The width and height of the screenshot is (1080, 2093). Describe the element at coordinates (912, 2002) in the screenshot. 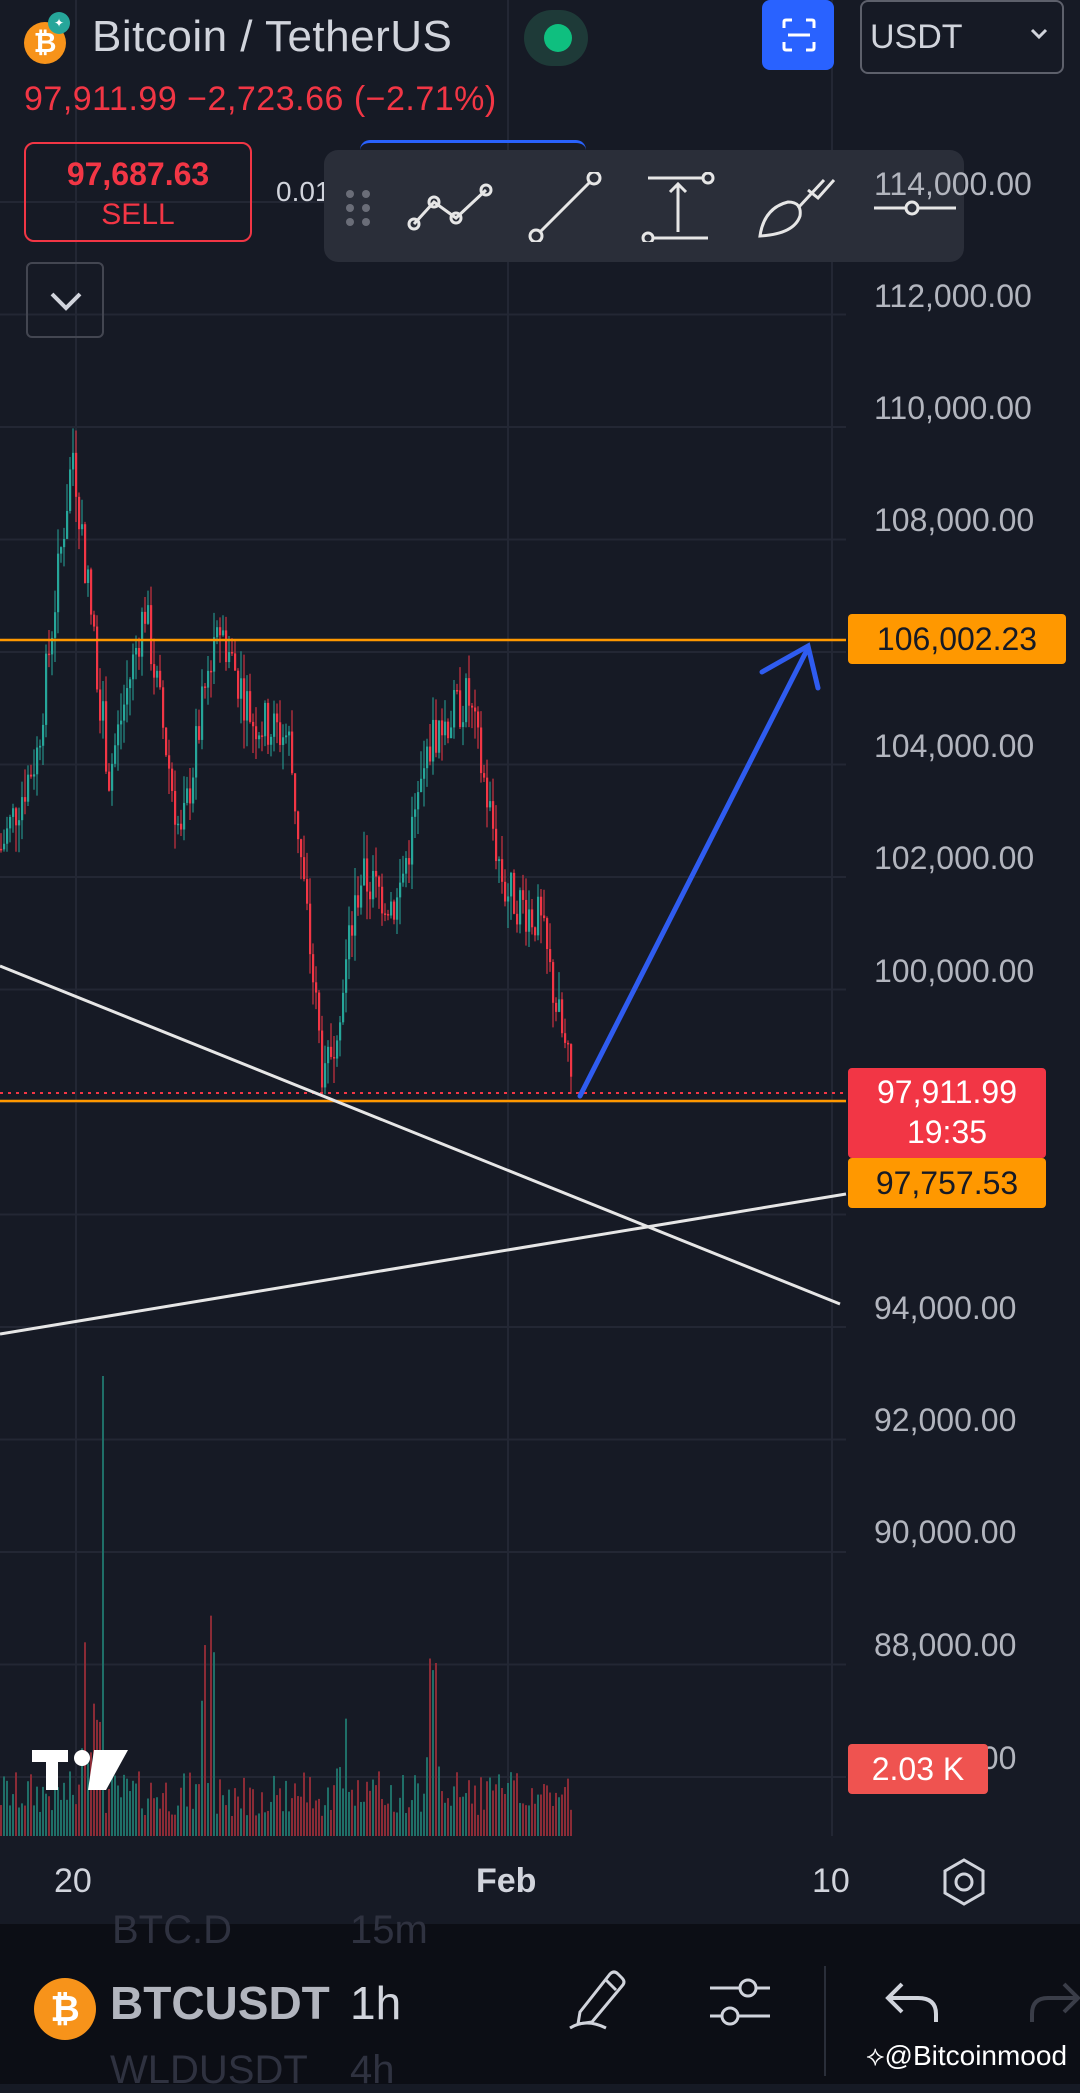

I see `undo-icon` at that location.